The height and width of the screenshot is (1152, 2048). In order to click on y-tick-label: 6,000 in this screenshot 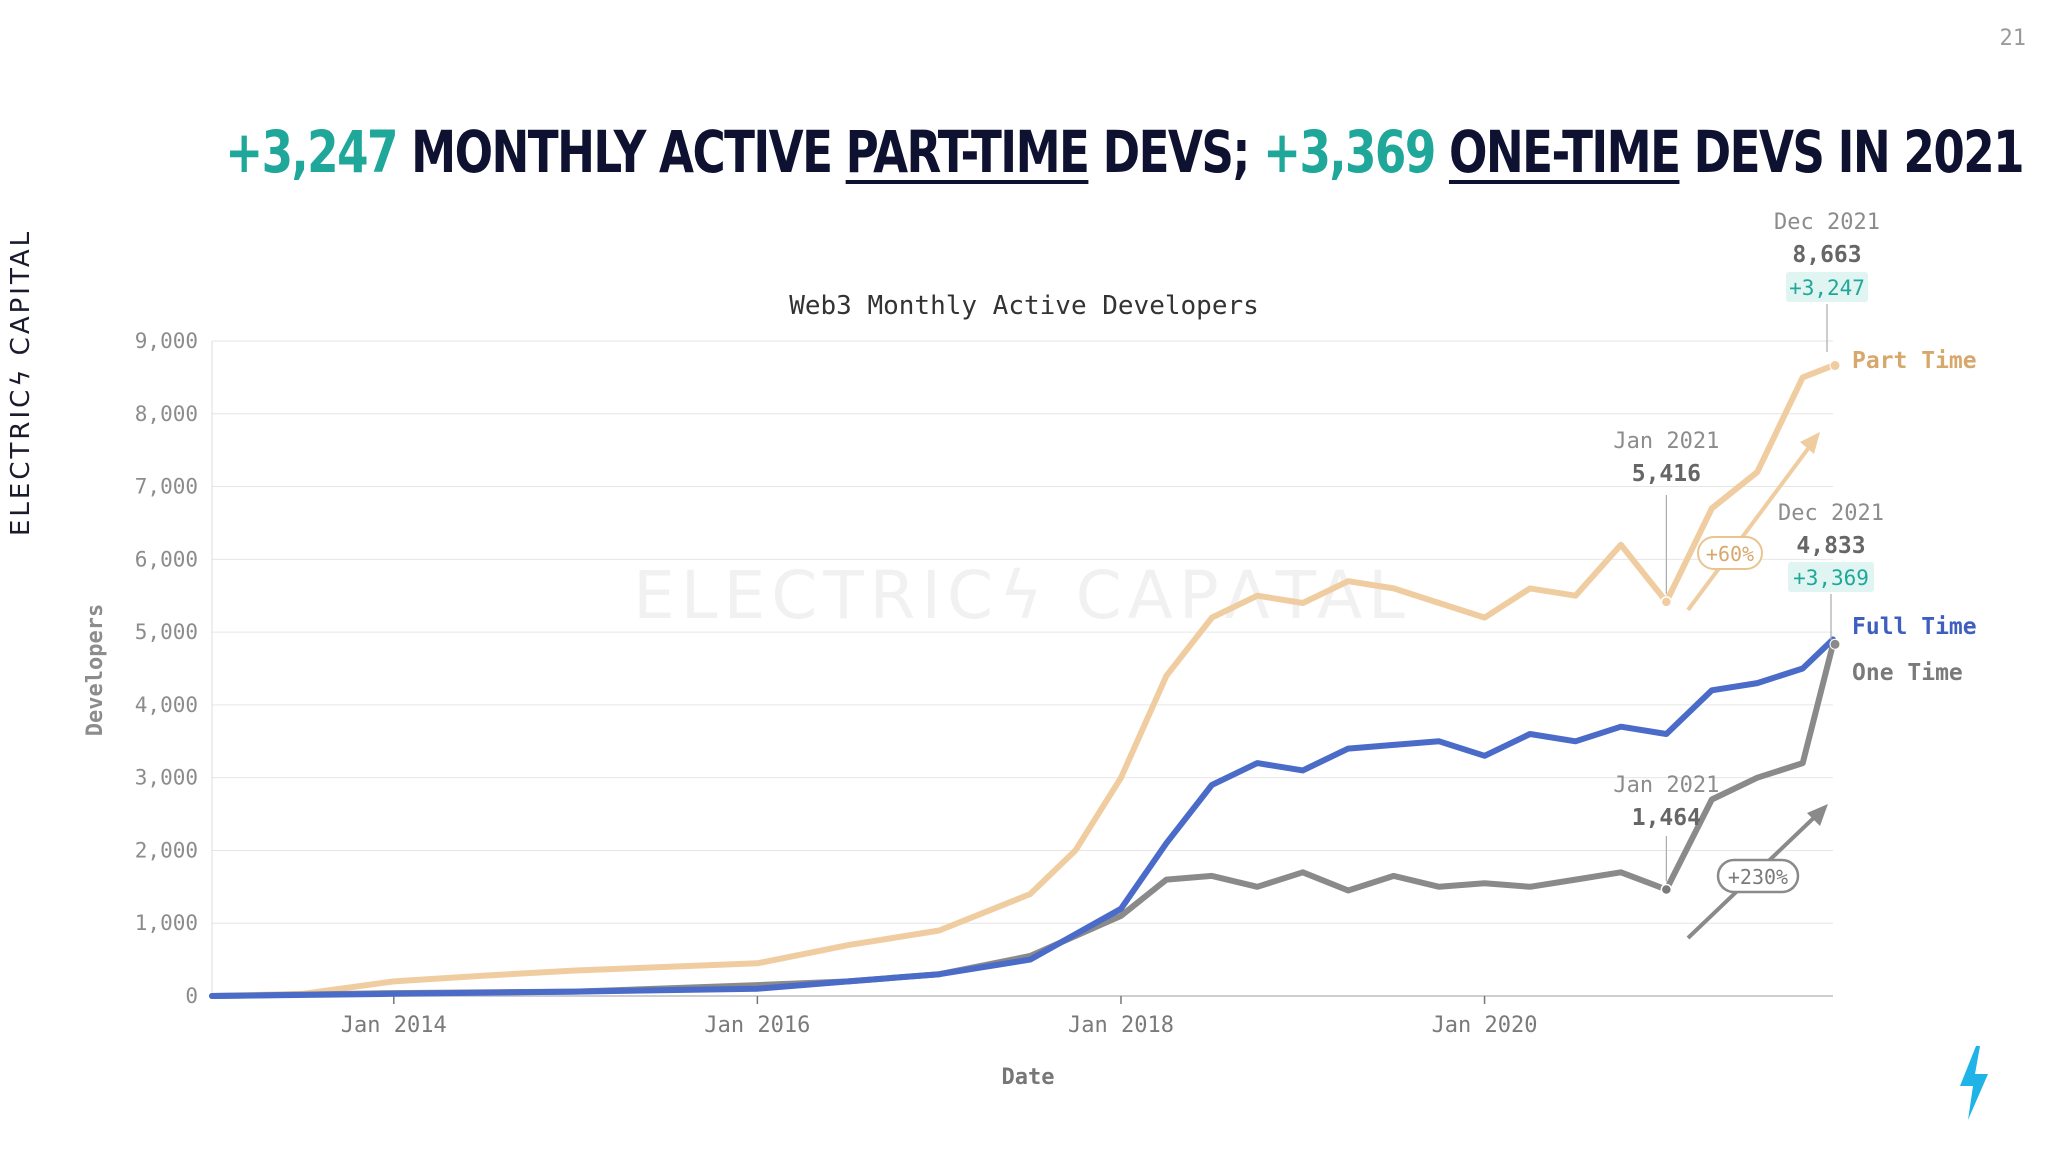, I will do `click(166, 559)`.